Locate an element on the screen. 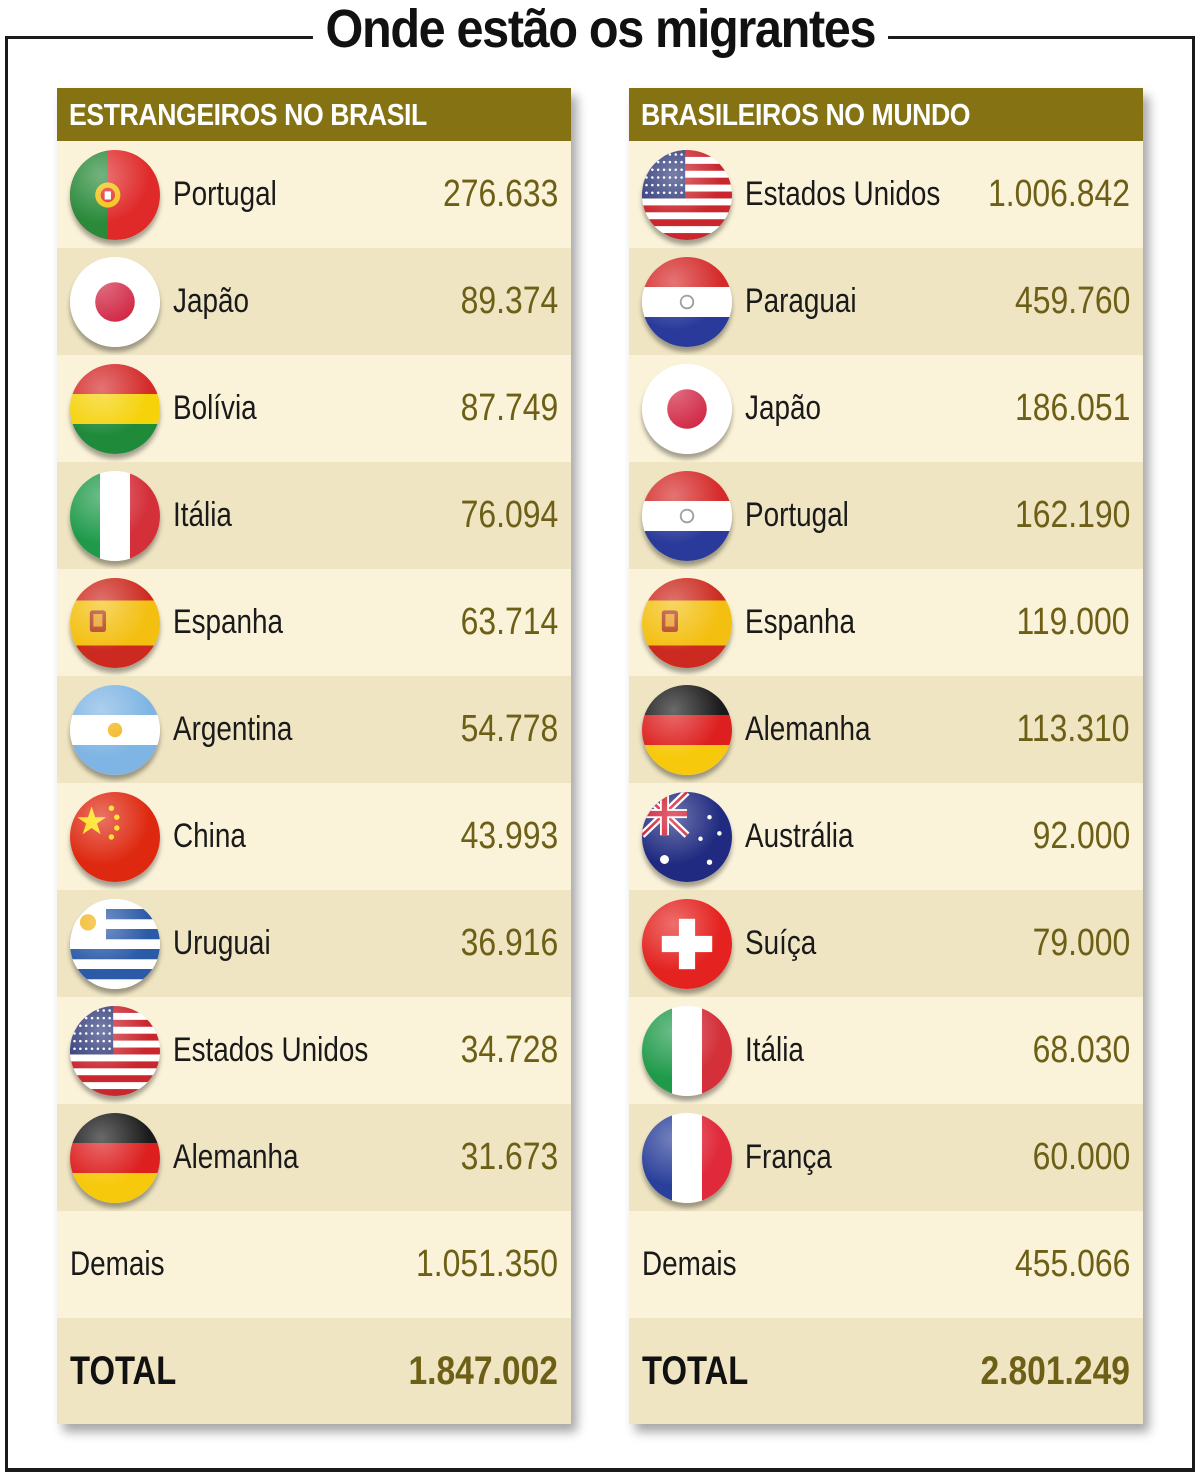  migrant-count: 87.749 is located at coordinates (509, 408).